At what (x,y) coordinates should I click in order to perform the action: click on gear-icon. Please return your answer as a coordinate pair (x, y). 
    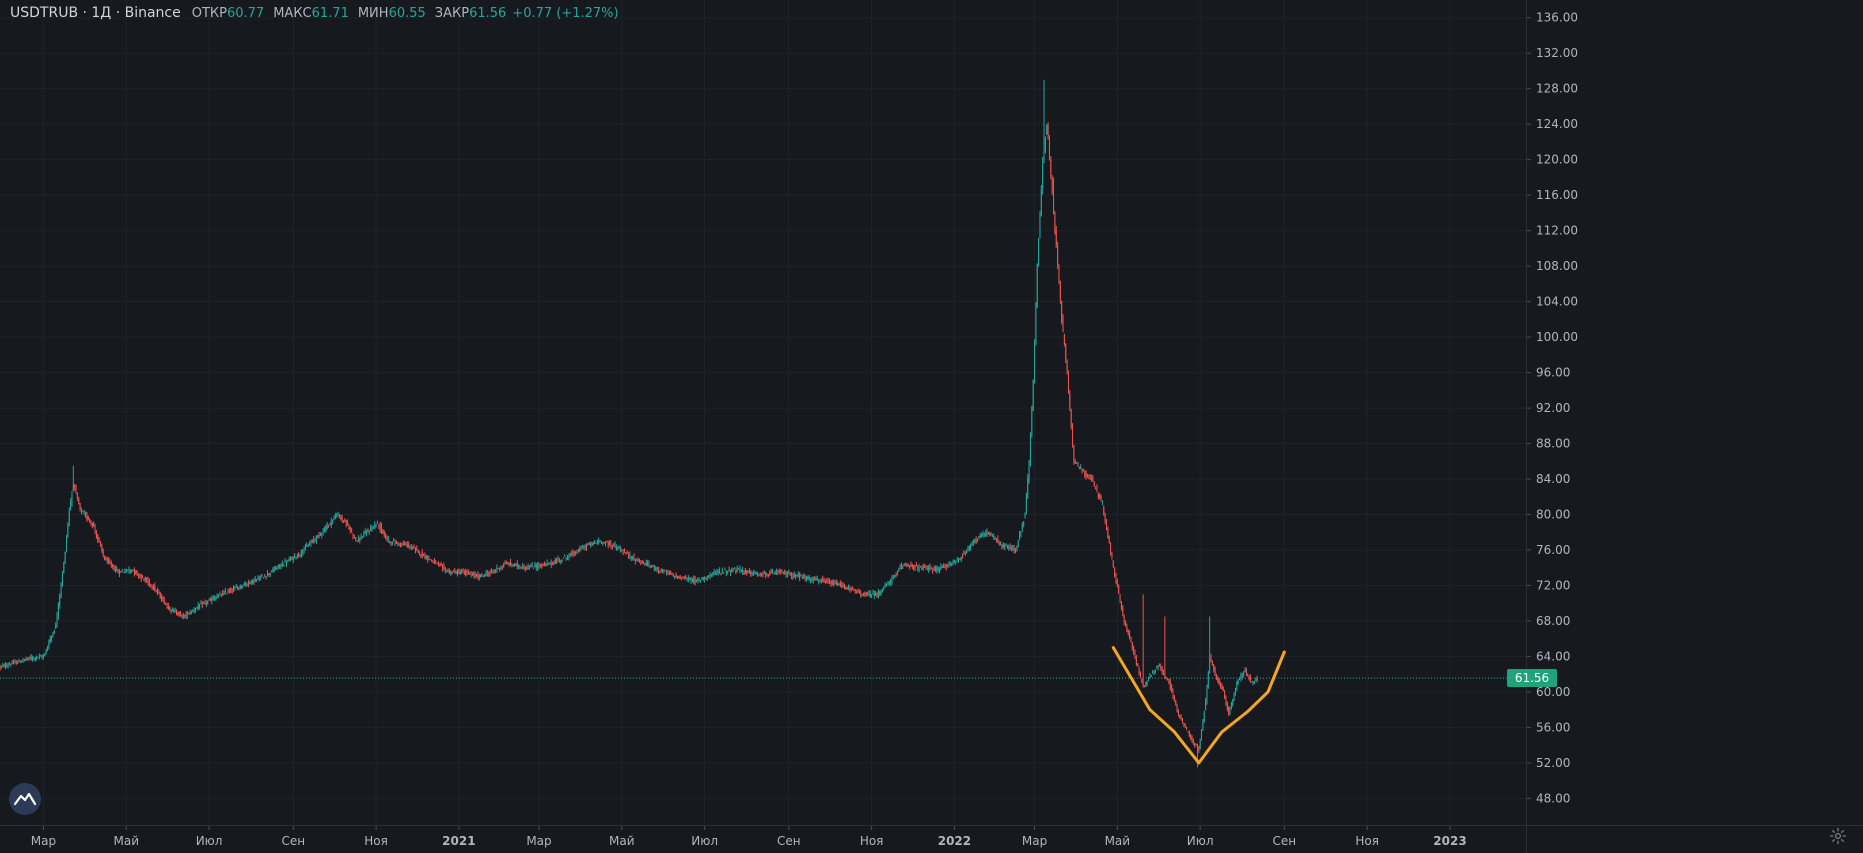
    Looking at the image, I should click on (1838, 836).